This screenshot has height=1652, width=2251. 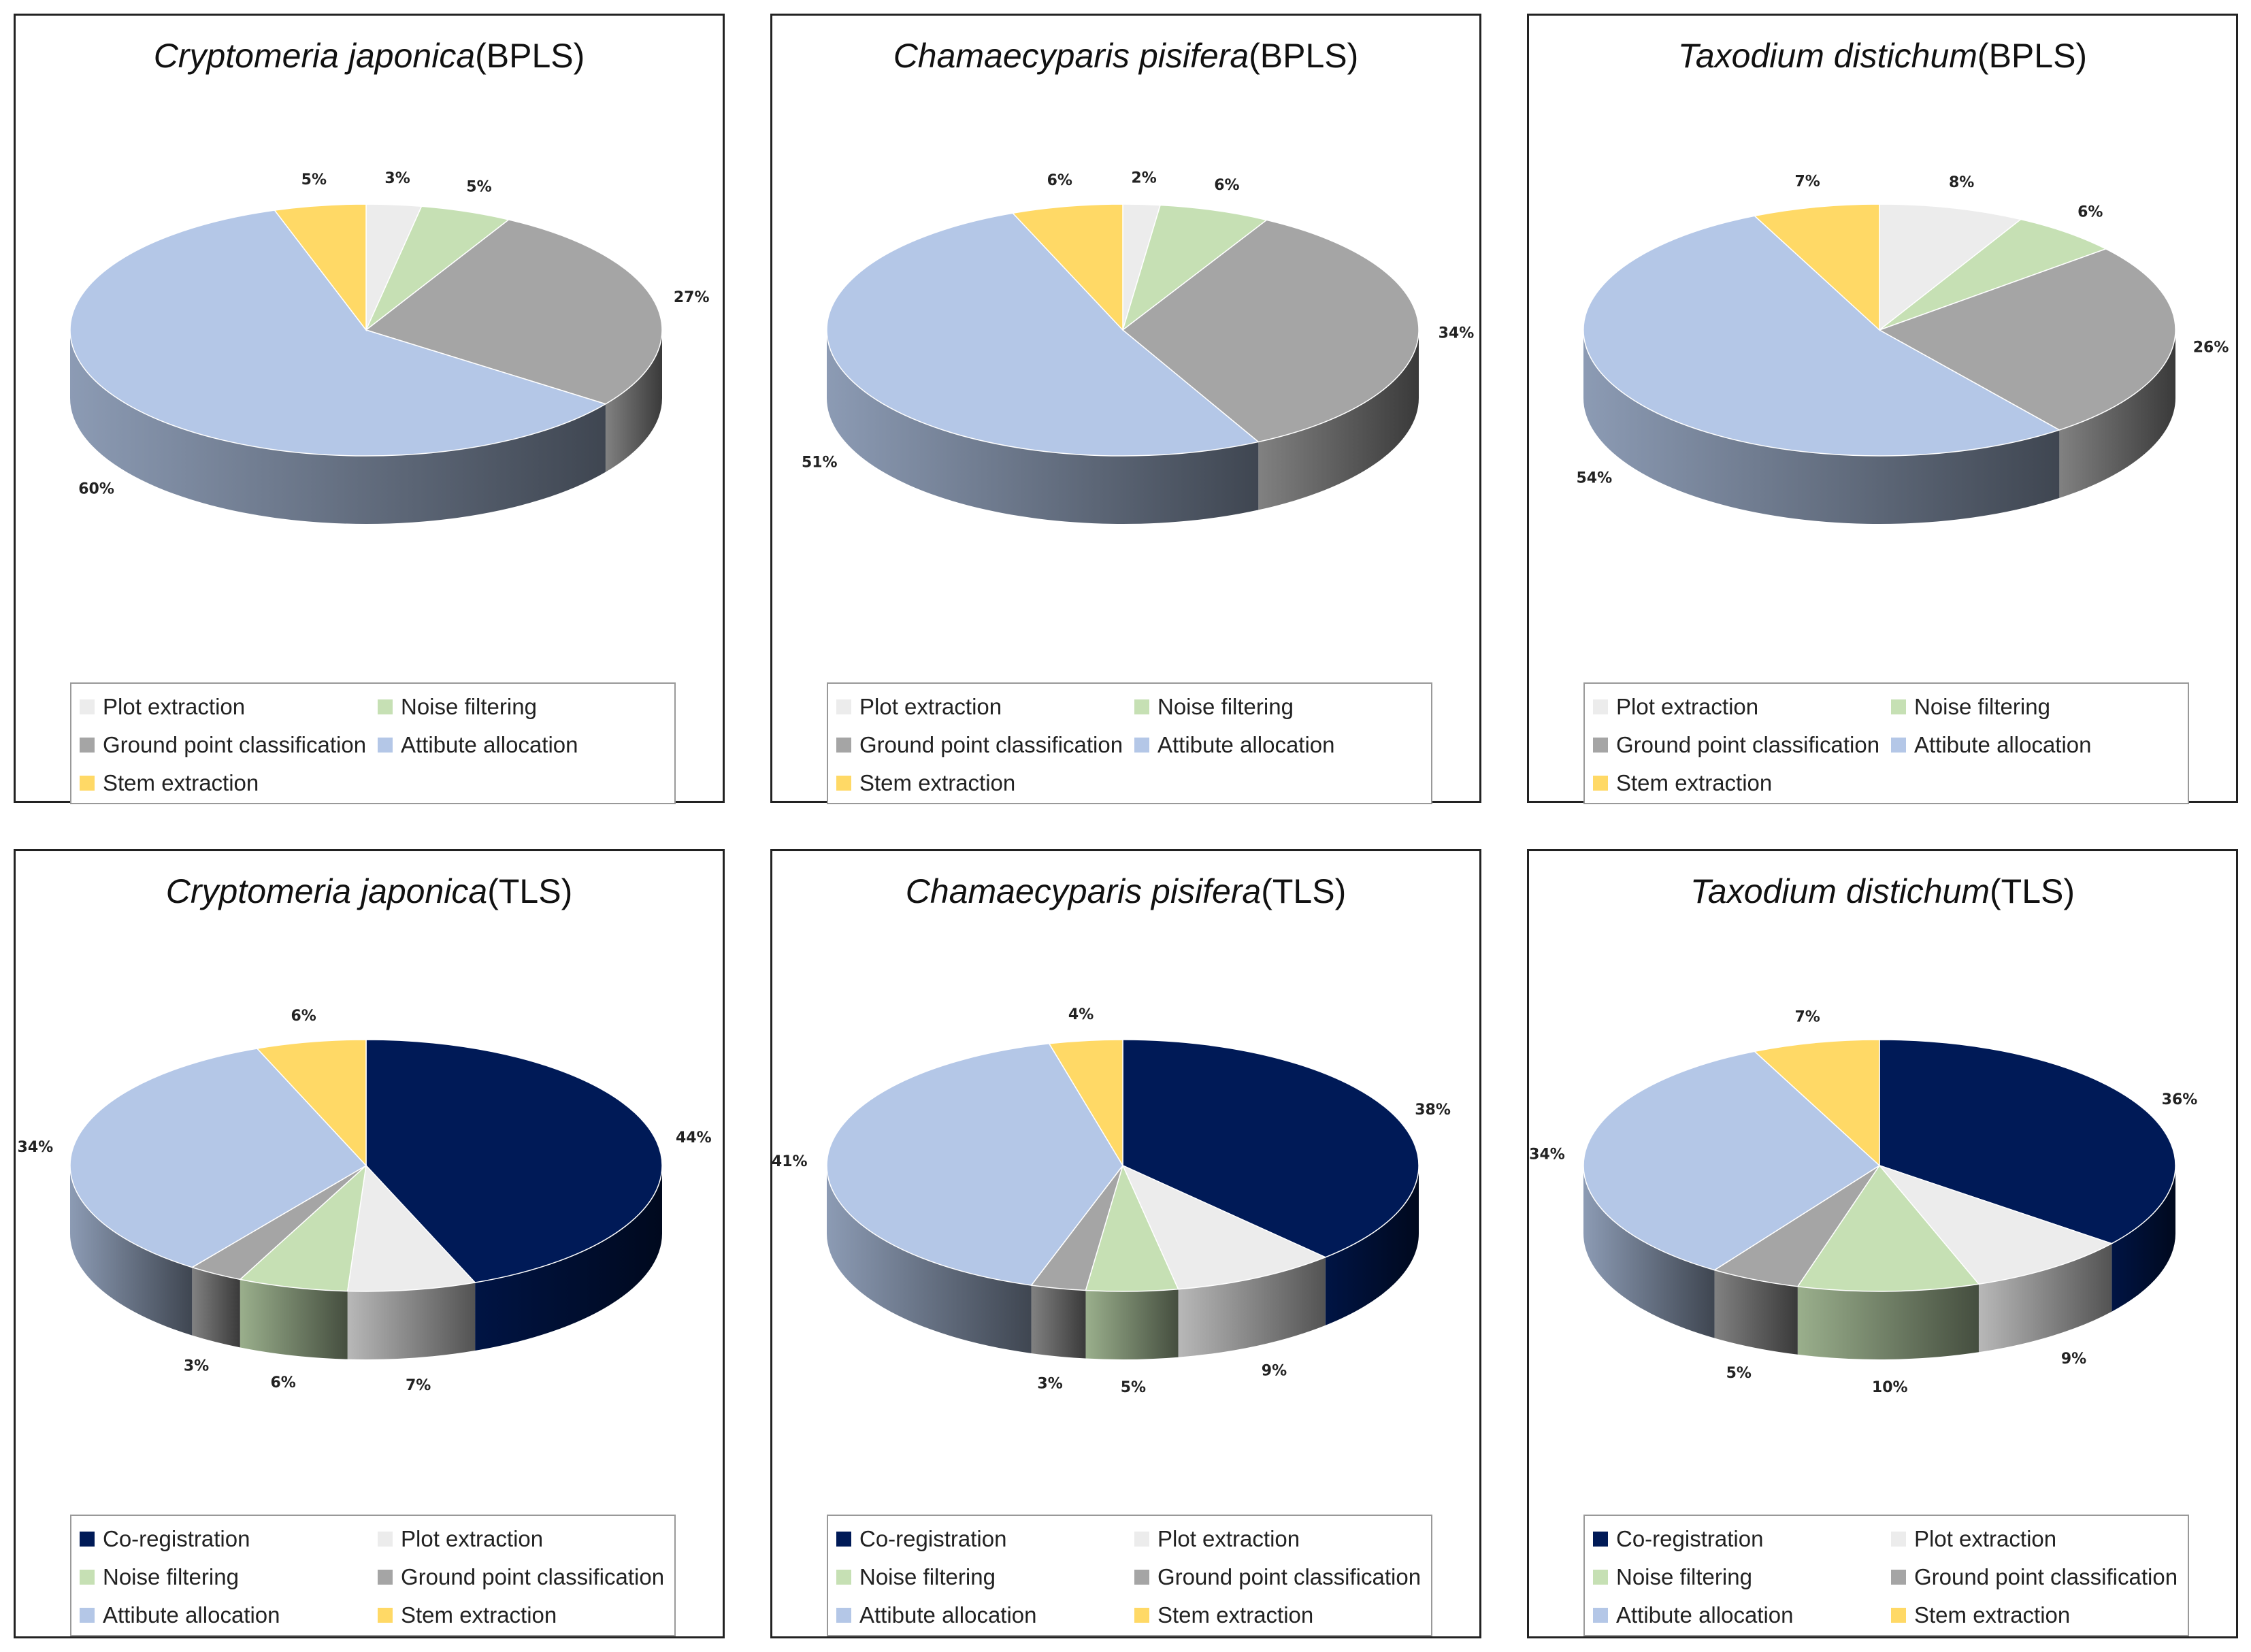 I want to click on chart-title: Cryptomeria japonica(BPLS), so click(x=369, y=56).